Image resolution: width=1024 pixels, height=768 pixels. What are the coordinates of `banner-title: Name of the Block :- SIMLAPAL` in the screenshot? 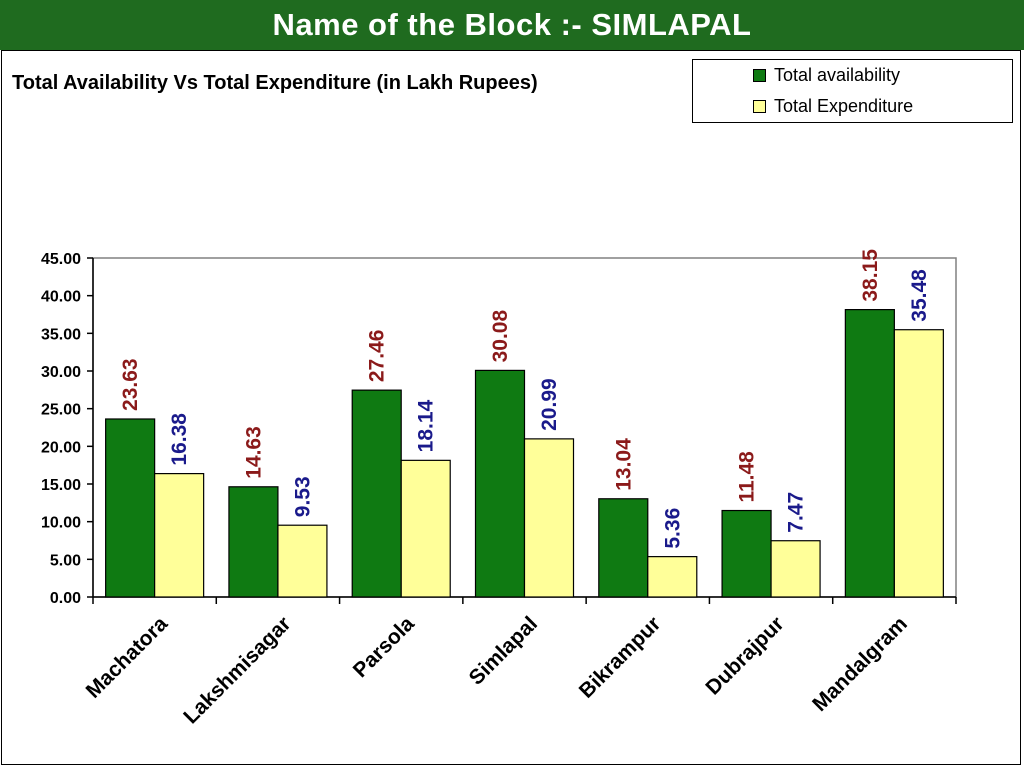 It's located at (512, 24).